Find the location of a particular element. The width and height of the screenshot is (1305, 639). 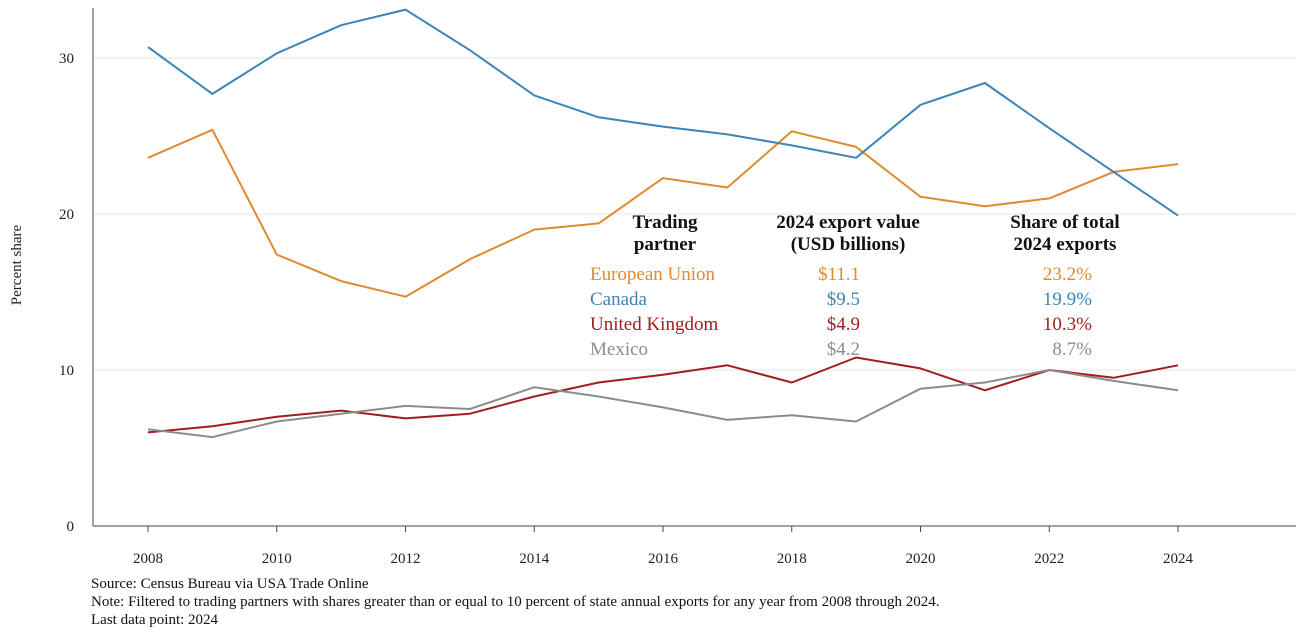

last-data-point-note: Last data point: 2024 is located at coordinates (155, 620).